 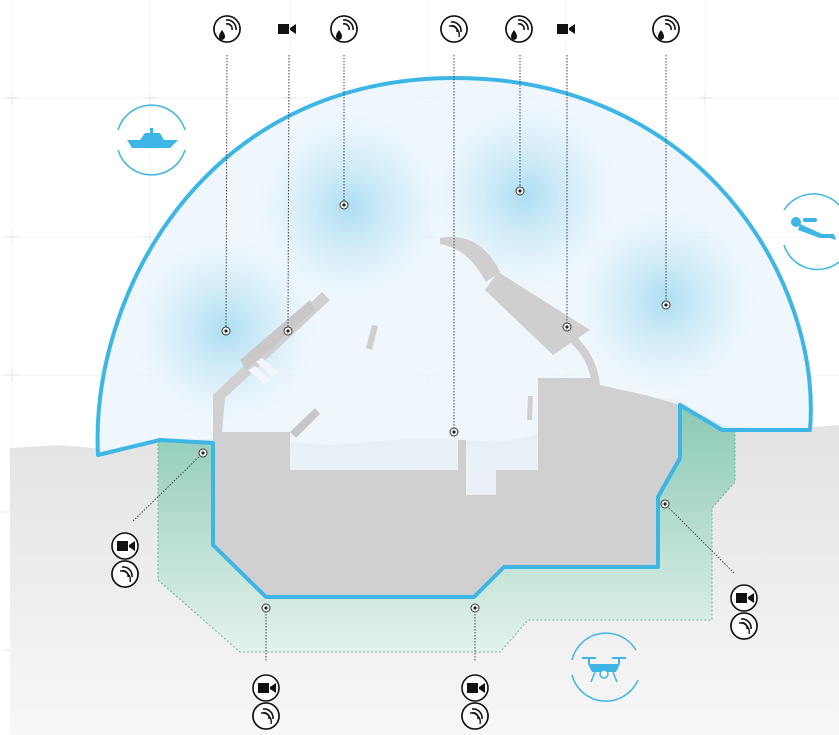 I want to click on drone-icon, so click(x=604, y=670).